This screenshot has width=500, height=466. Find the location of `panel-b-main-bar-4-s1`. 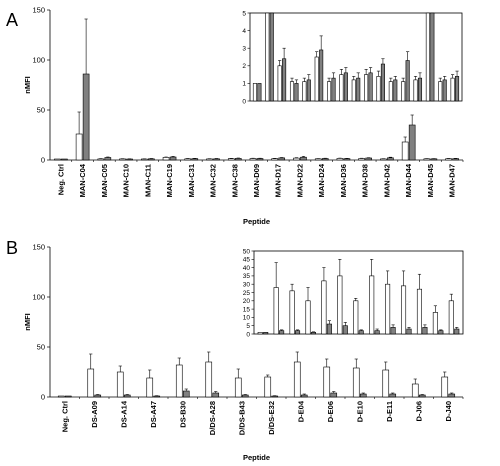

panel-b-main-bar-4-s1 is located at coordinates (186, 394).